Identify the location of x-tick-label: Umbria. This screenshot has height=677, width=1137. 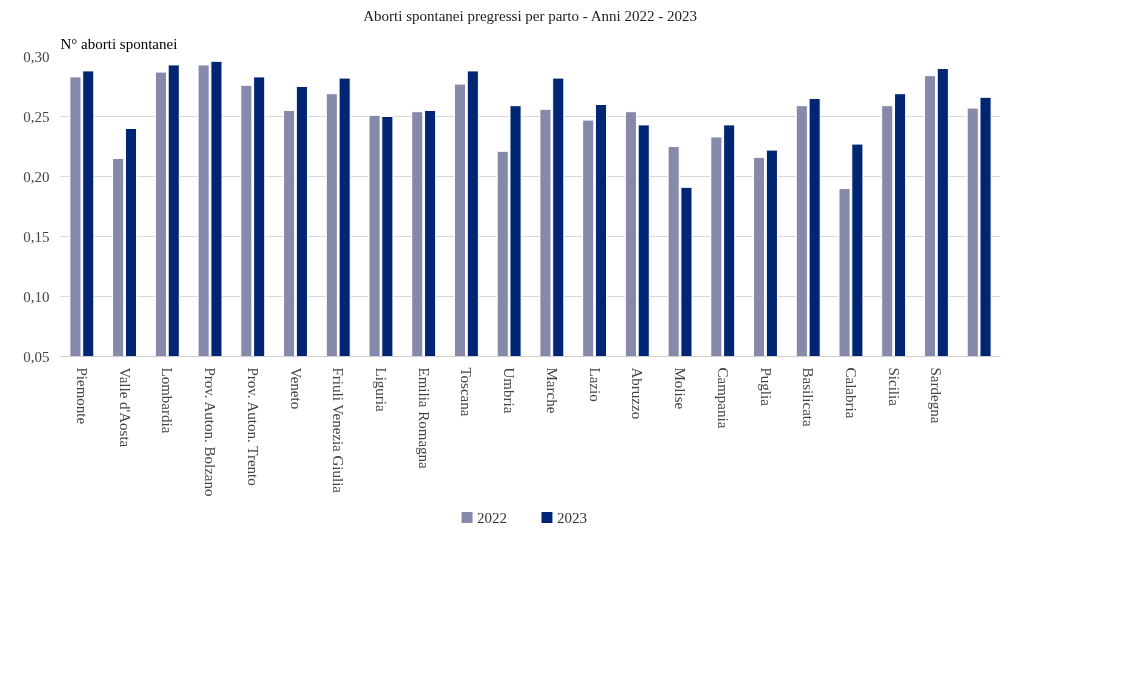
(509, 390).